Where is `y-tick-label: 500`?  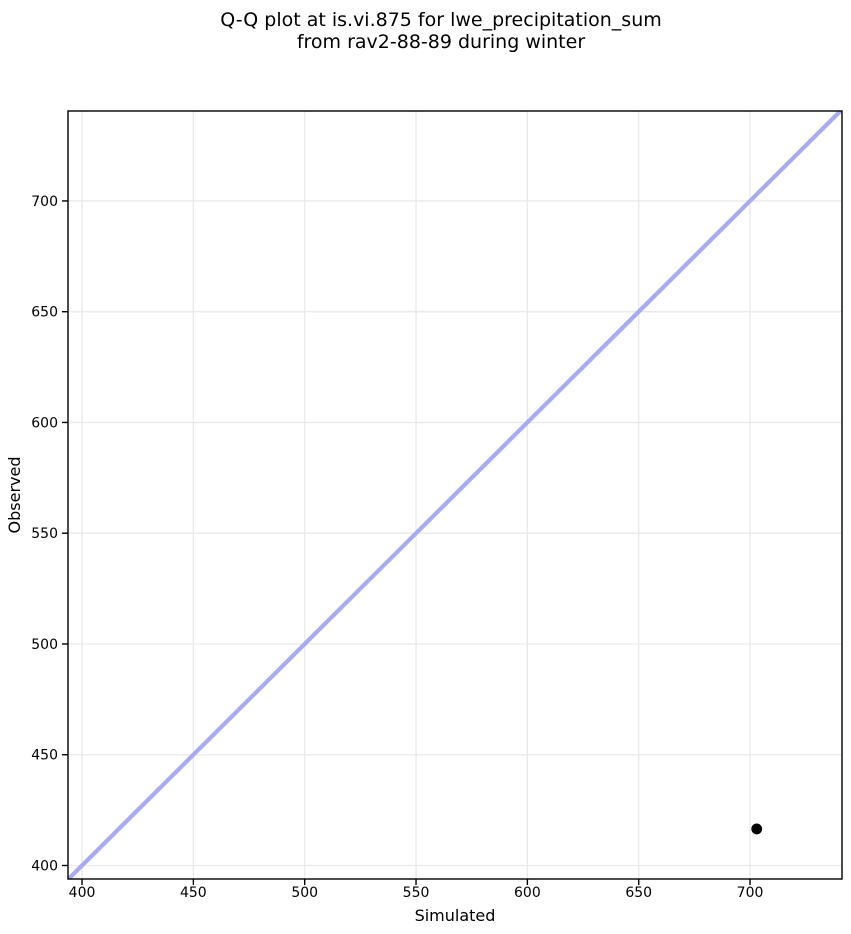
y-tick-label: 500 is located at coordinates (44, 645).